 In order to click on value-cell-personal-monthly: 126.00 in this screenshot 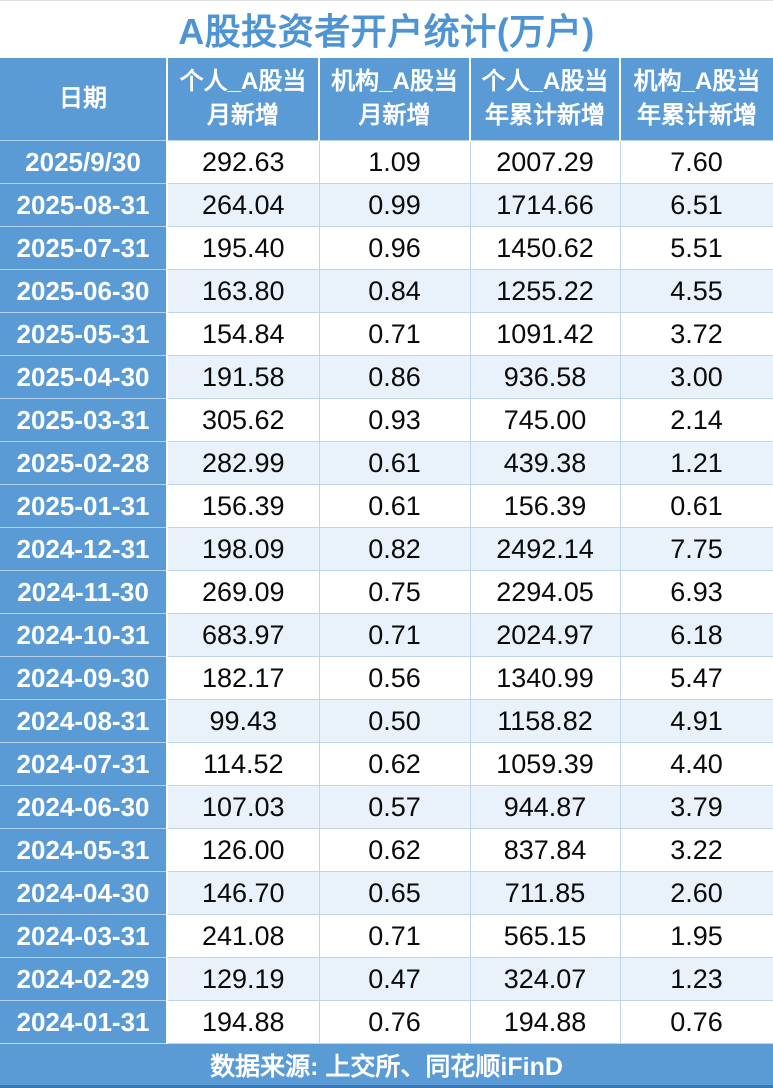, I will do `click(243, 850)`.